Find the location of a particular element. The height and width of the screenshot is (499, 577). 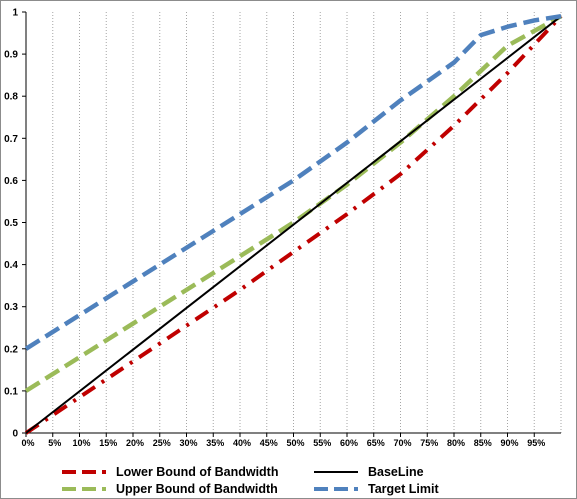

legend-item-target-limit: Target Limit is located at coordinates (375, 489).